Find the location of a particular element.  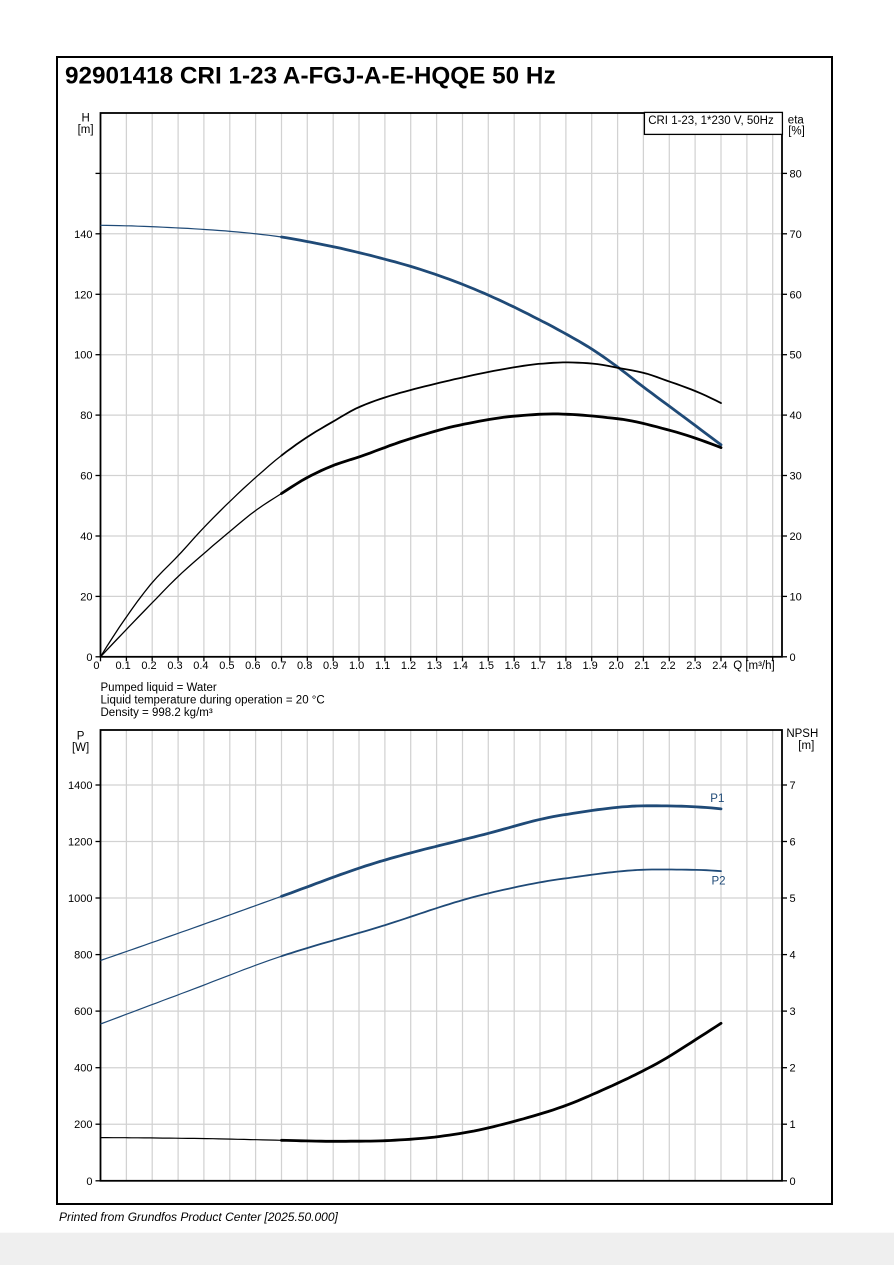

svg-text: P is located at coordinates (81, 736).